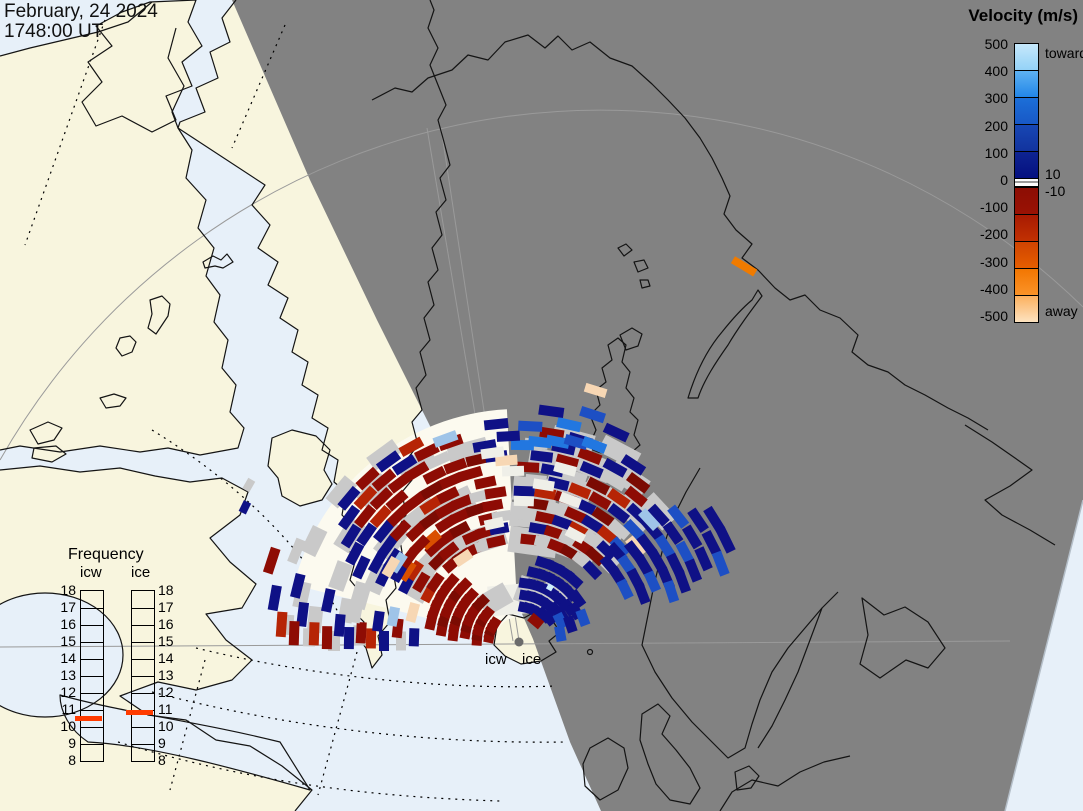  I want to click on frequency-tick-label: 16, so click(68, 624).